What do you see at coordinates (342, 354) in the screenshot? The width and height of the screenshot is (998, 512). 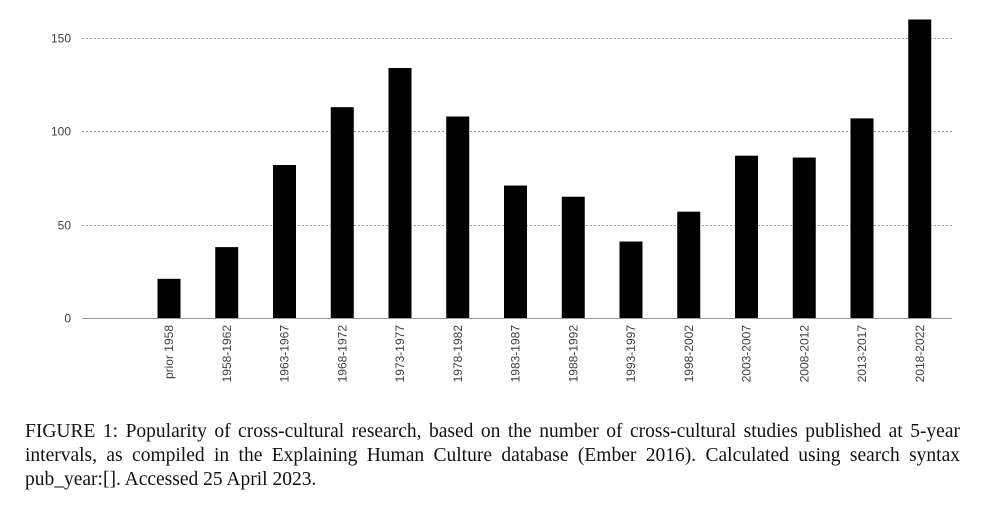 I see `x-tick-label: 1968-1972` at bounding box center [342, 354].